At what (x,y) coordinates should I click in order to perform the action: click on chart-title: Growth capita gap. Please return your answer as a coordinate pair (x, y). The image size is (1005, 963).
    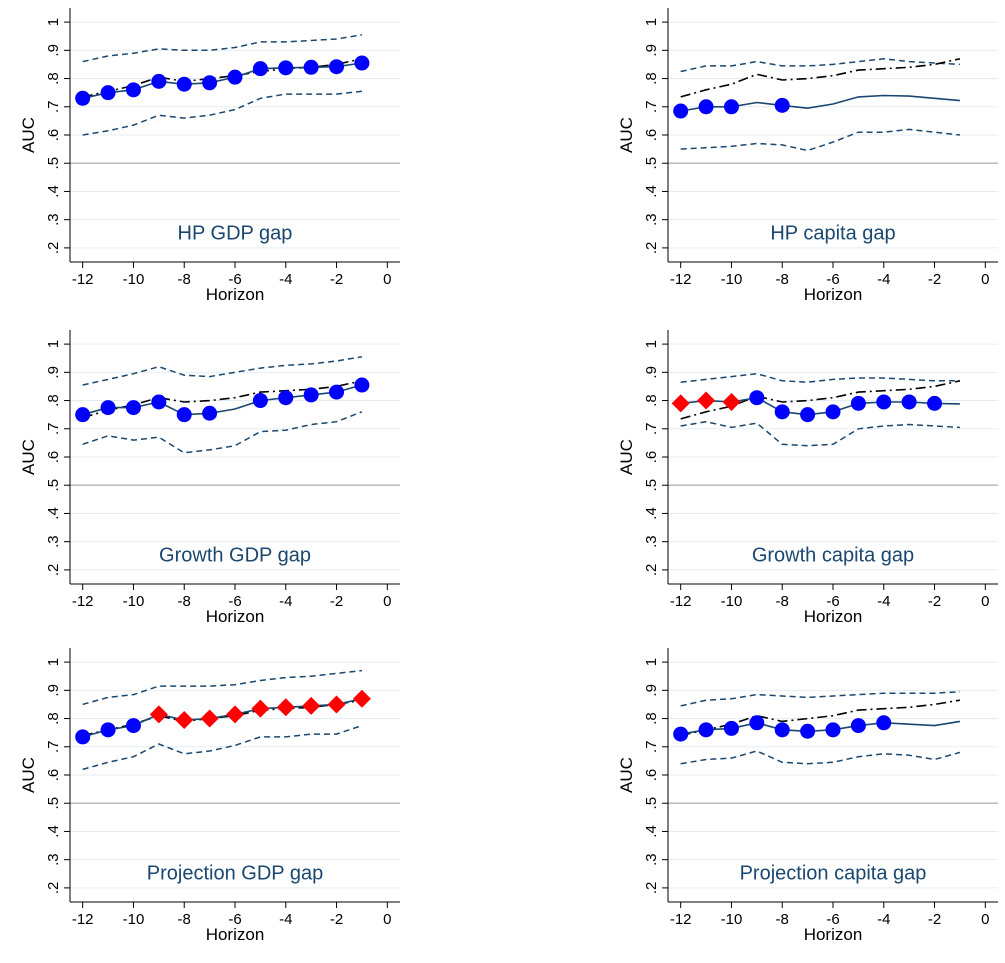
    Looking at the image, I should click on (833, 555).